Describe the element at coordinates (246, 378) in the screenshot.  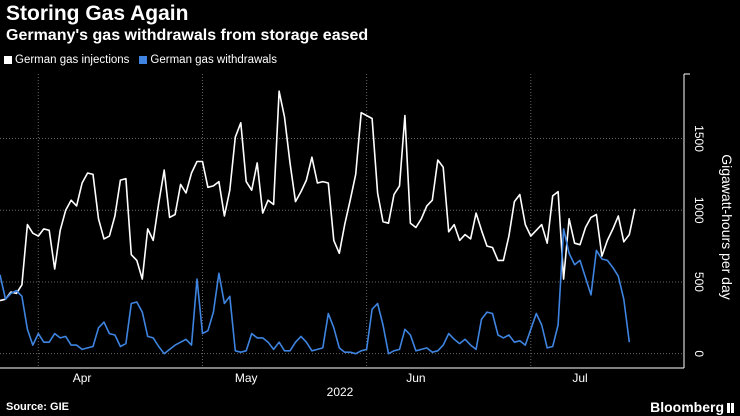
I see `x-tick-label: May` at that location.